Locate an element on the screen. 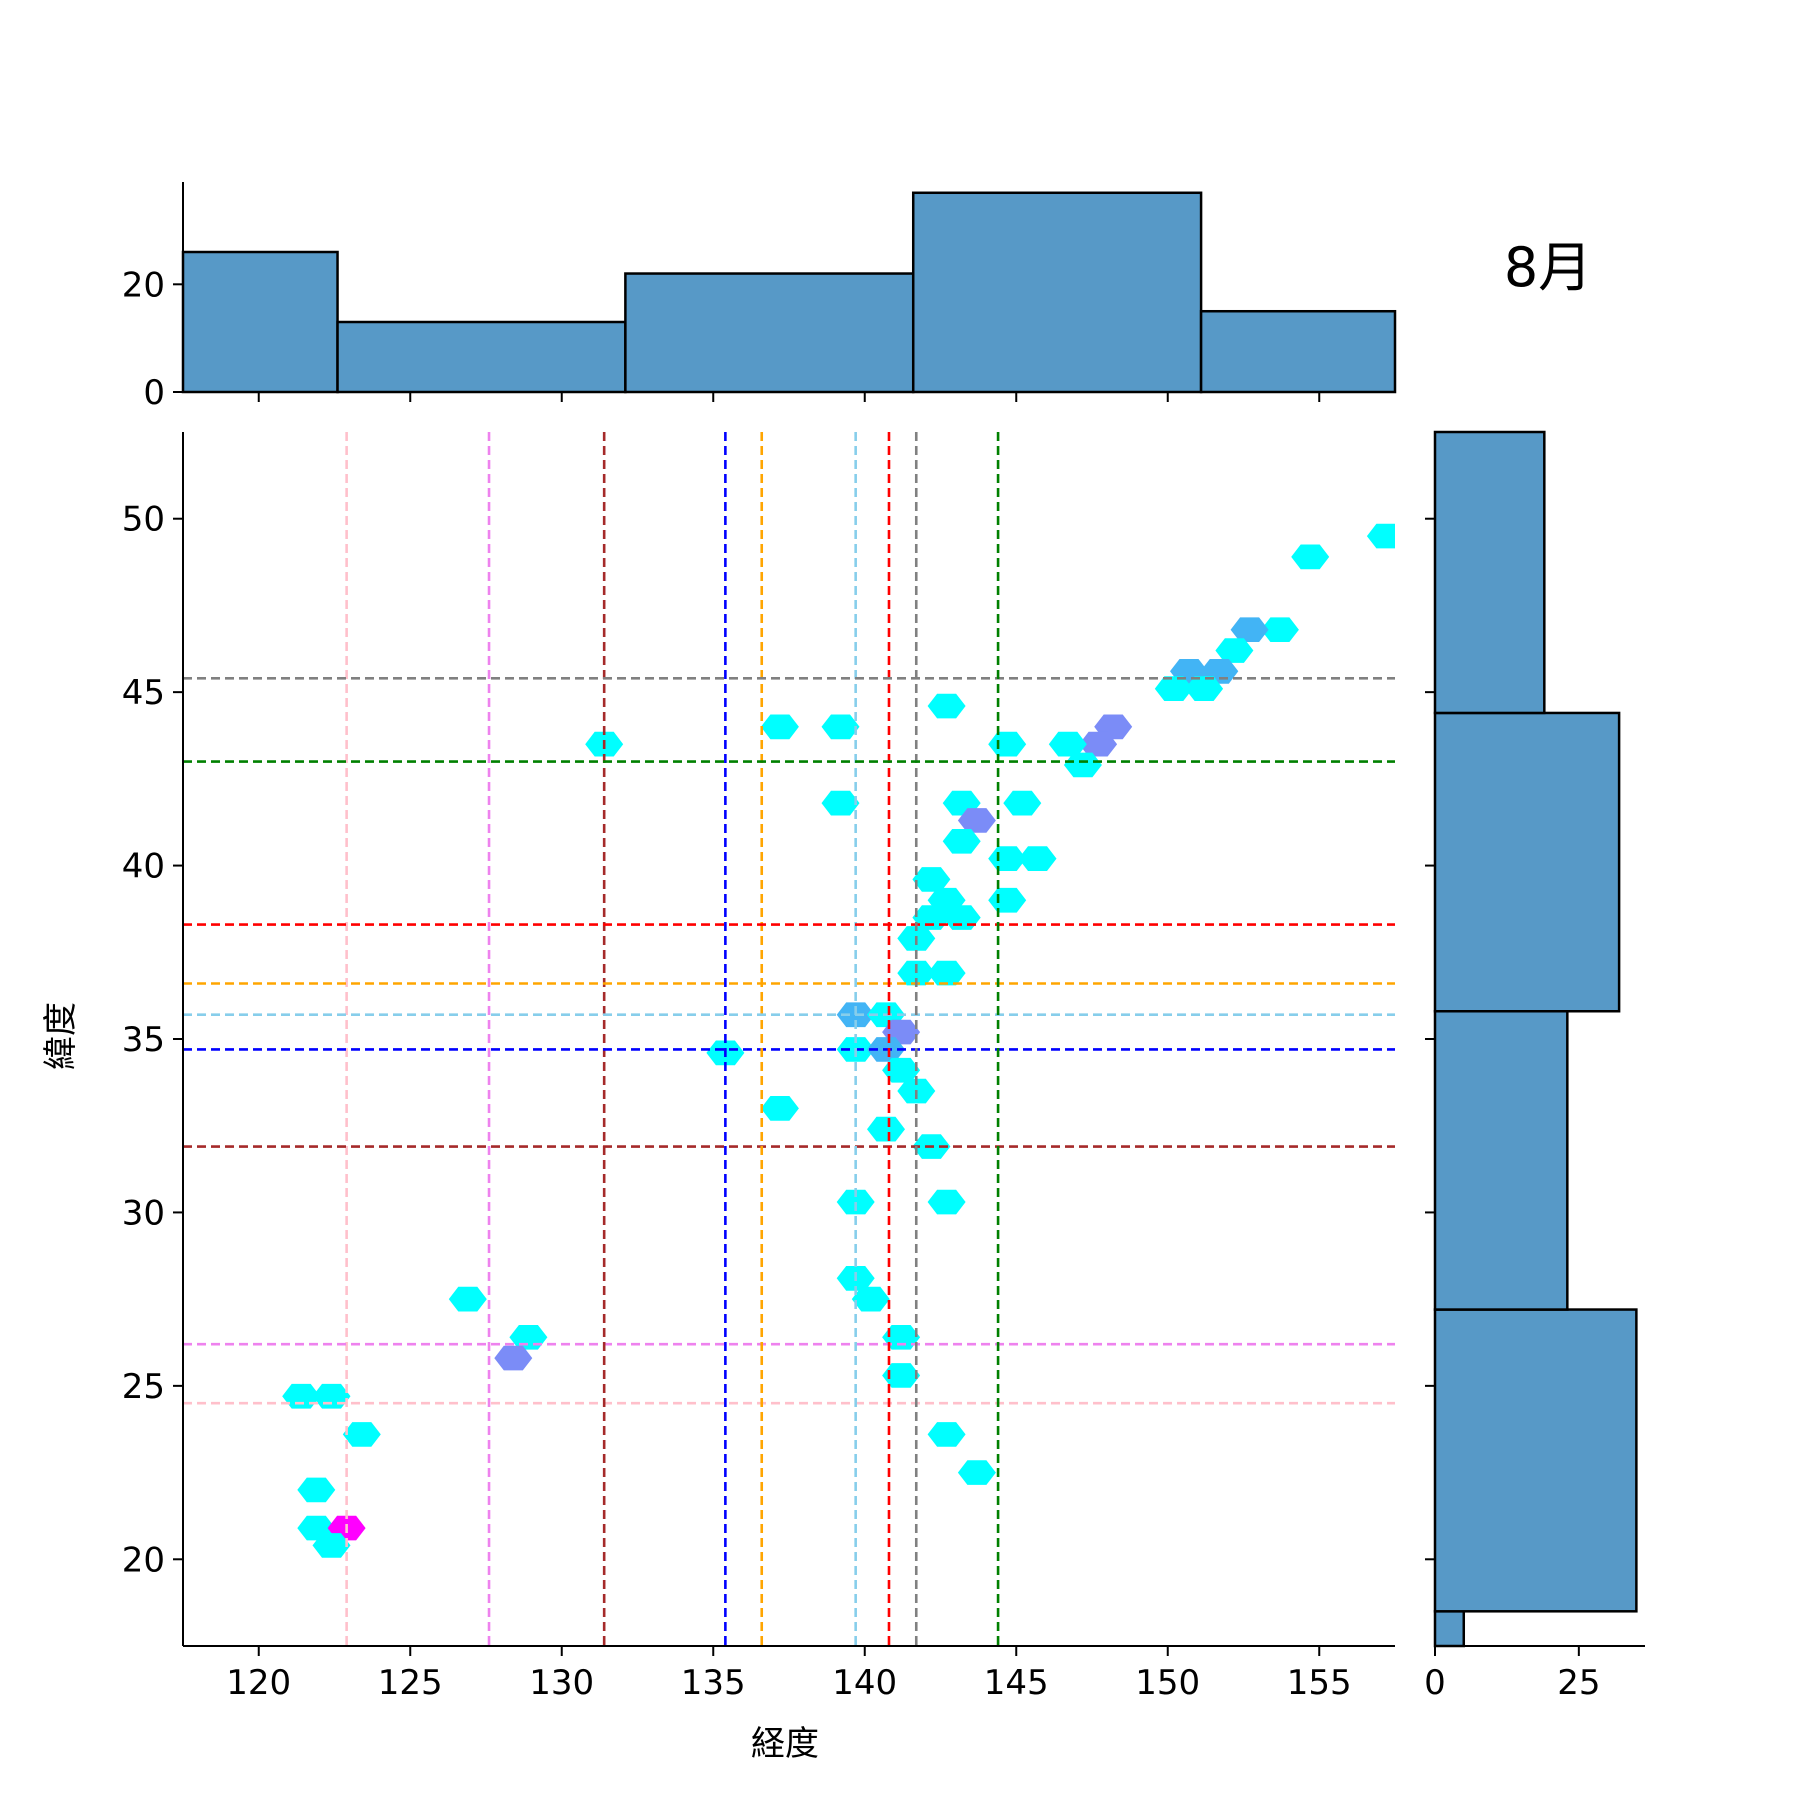  y-tick-label: 30 is located at coordinates (143, 1213).